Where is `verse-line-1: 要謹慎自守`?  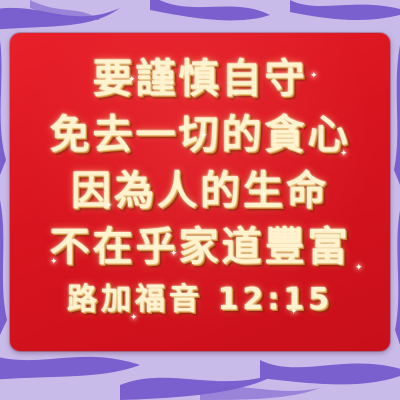 verse-line-1: 要謹慎自守 is located at coordinates (200, 79).